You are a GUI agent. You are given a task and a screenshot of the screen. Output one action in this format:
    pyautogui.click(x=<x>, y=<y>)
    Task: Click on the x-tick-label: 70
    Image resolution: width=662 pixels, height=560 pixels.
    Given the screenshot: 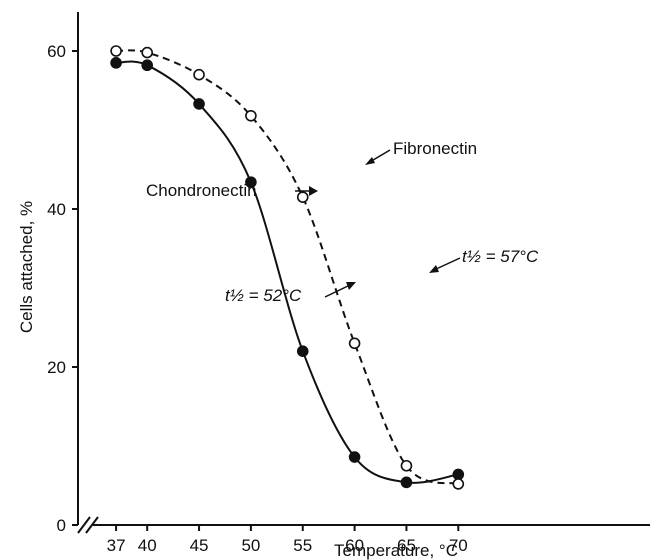 What is the action you would take?
    pyautogui.click(x=458, y=545)
    